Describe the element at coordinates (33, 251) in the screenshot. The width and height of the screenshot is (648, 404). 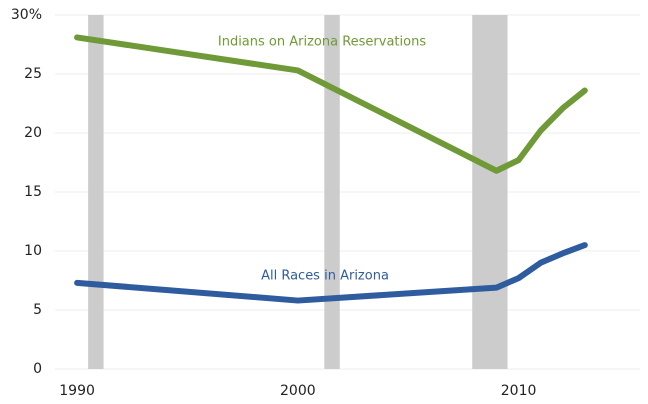
I see `y-tick-label: 10` at that location.